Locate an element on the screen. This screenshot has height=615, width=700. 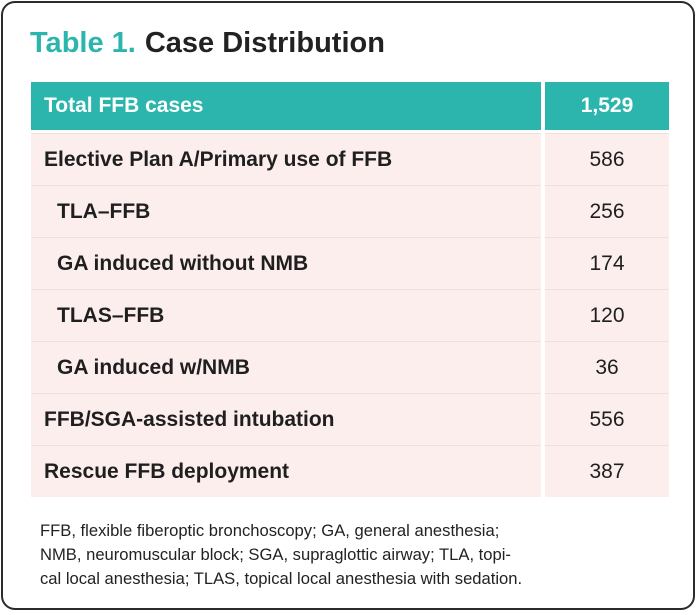
table-row: GA induced without NMB 174 is located at coordinates (350, 263).